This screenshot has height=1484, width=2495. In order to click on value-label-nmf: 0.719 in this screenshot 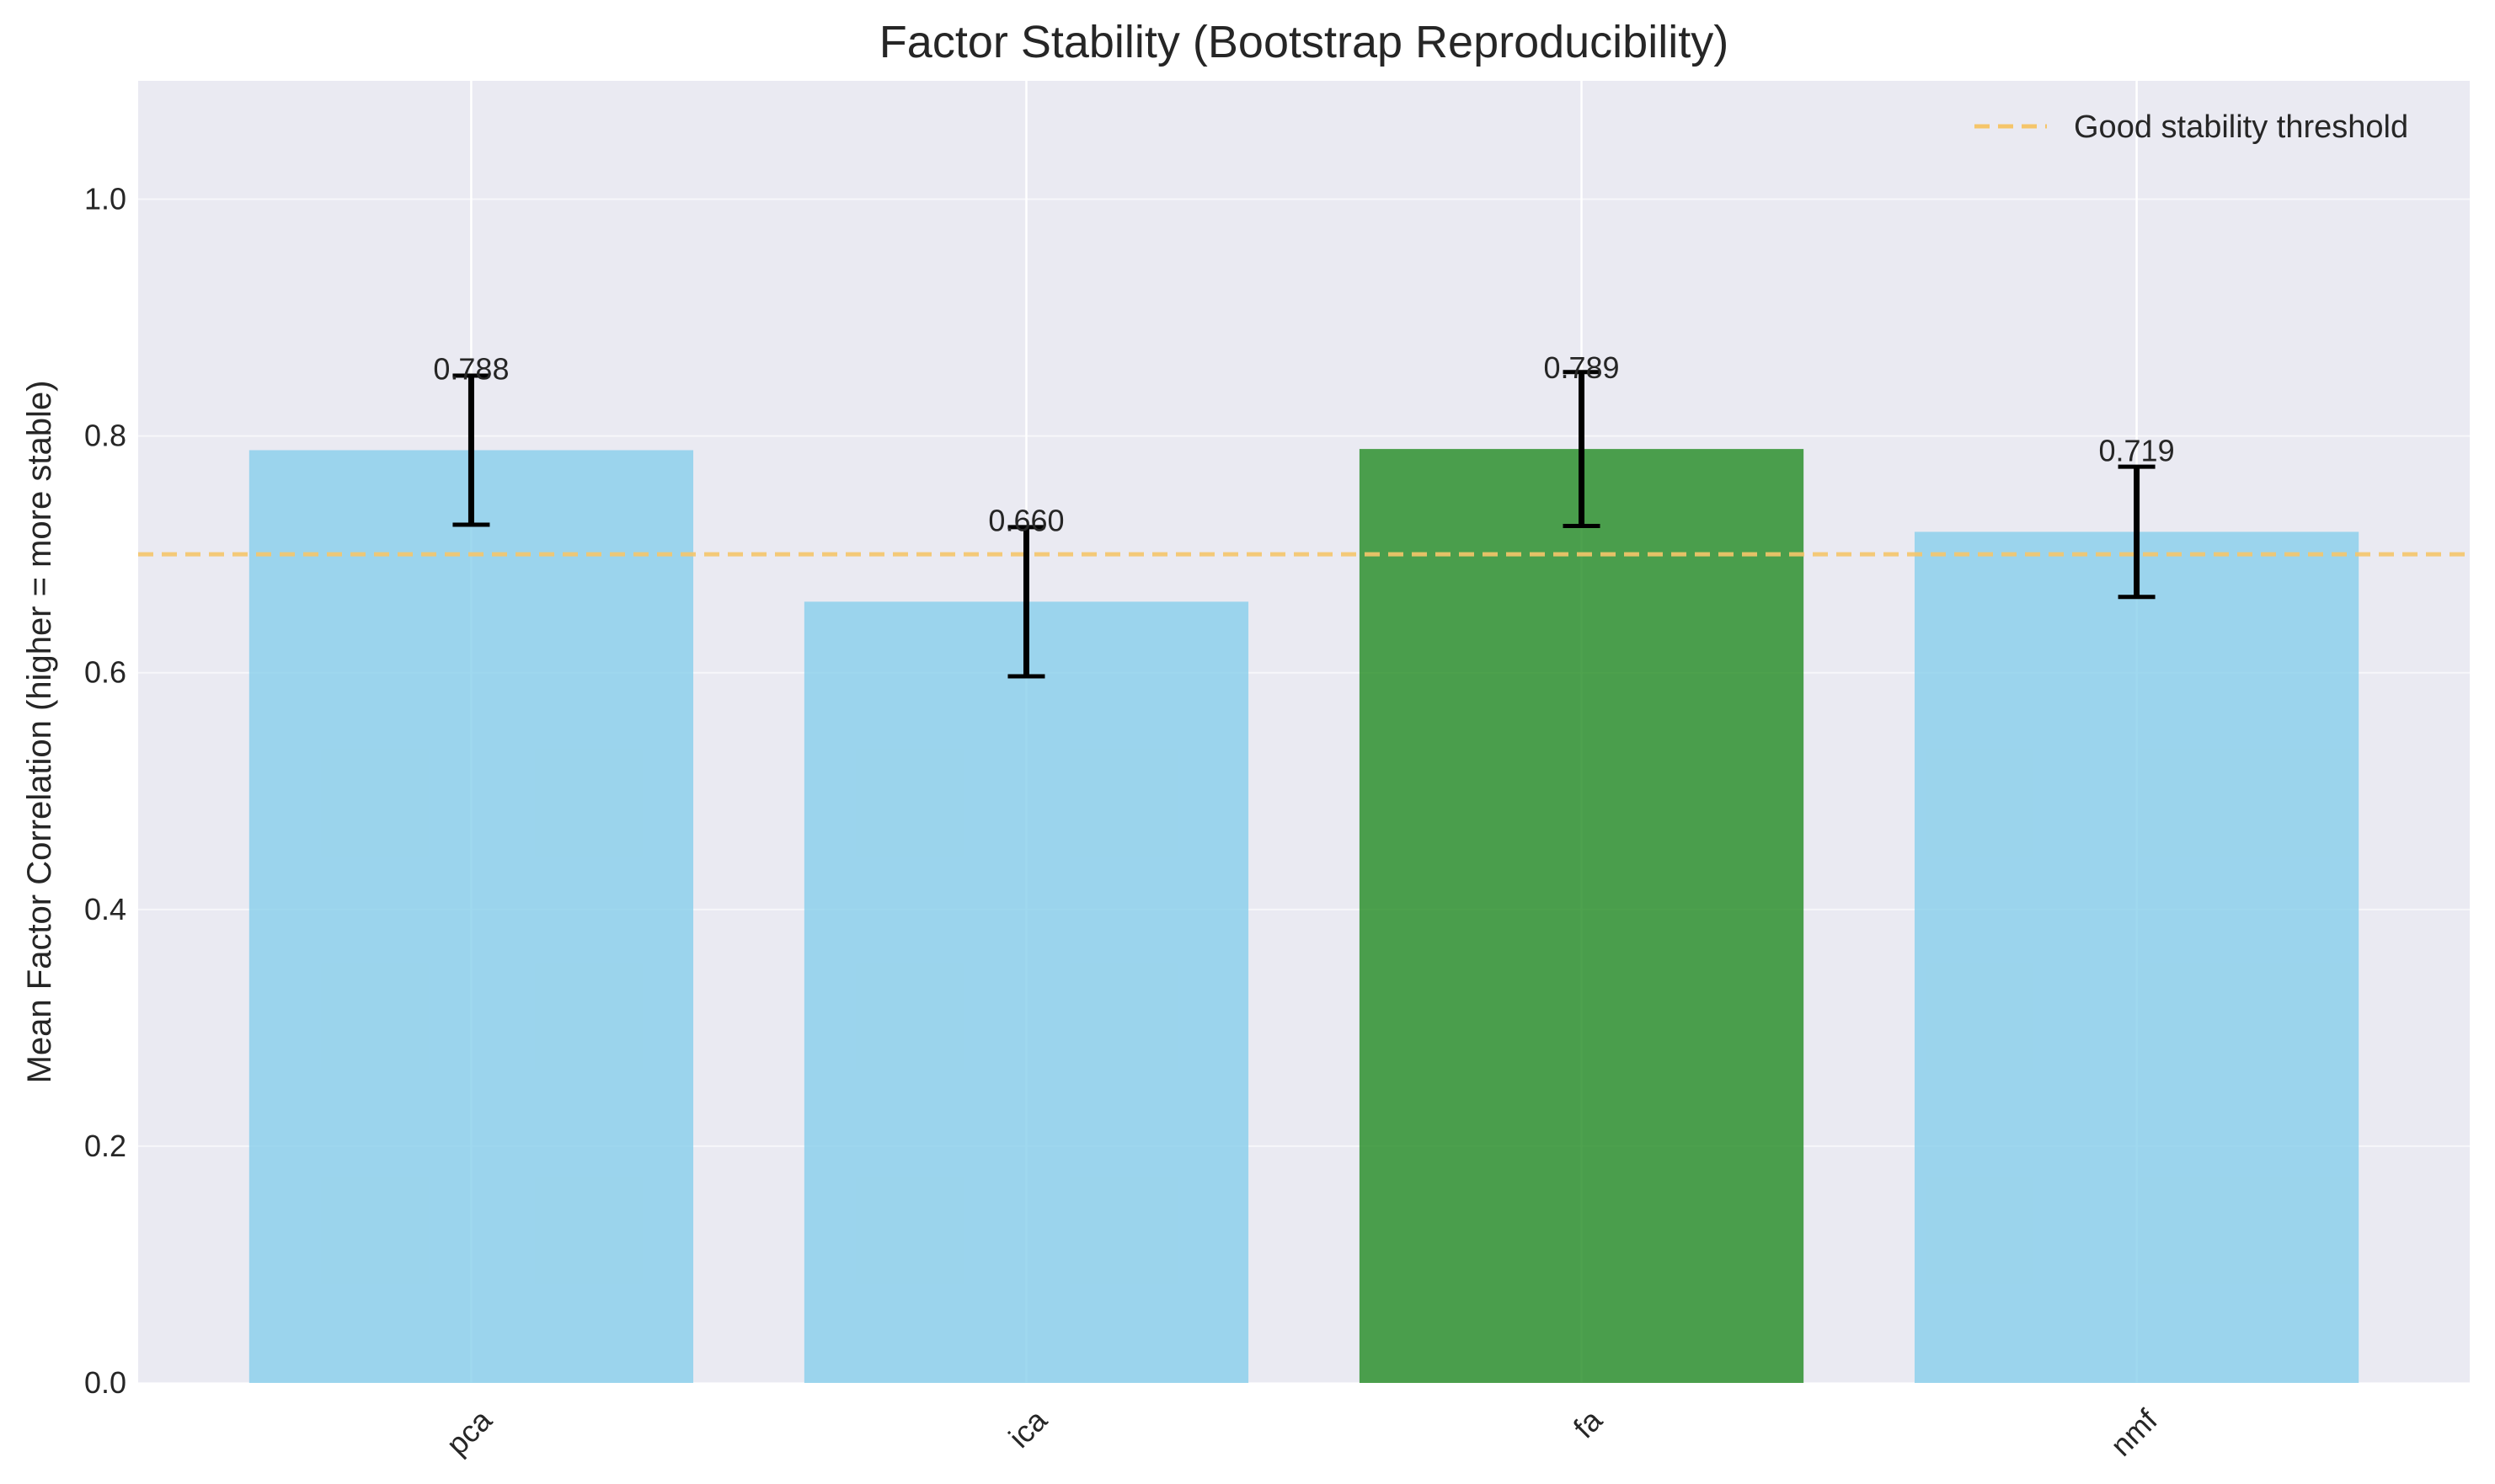, I will do `click(2137, 450)`.